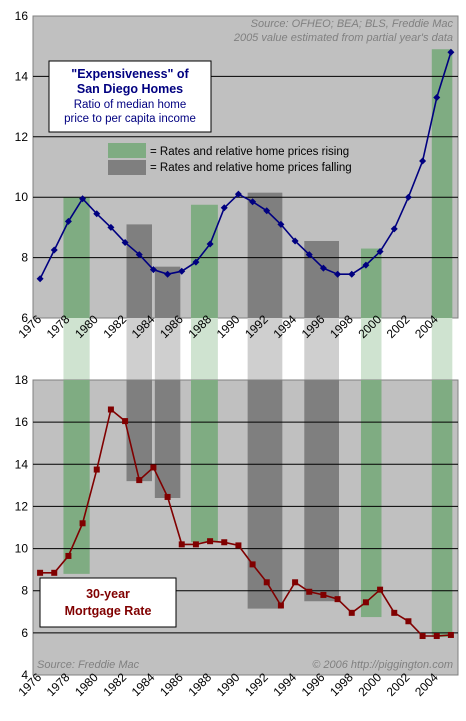  What do you see at coordinates (22, 167) in the screenshot?
I see `top-y-axis: 6 8 10 12 14 16` at bounding box center [22, 167].